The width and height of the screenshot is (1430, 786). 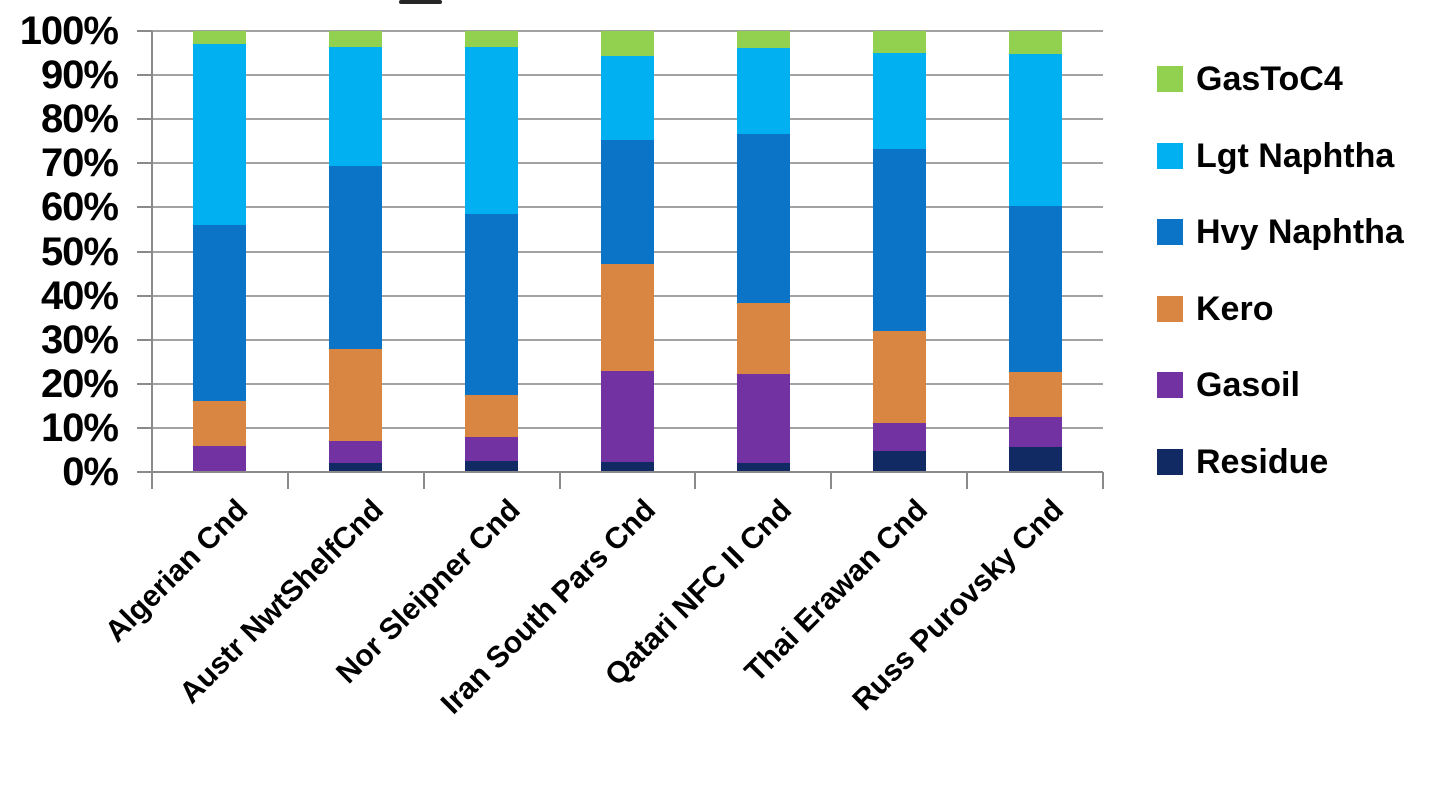 I want to click on y-axis-line, so click(x=152, y=252).